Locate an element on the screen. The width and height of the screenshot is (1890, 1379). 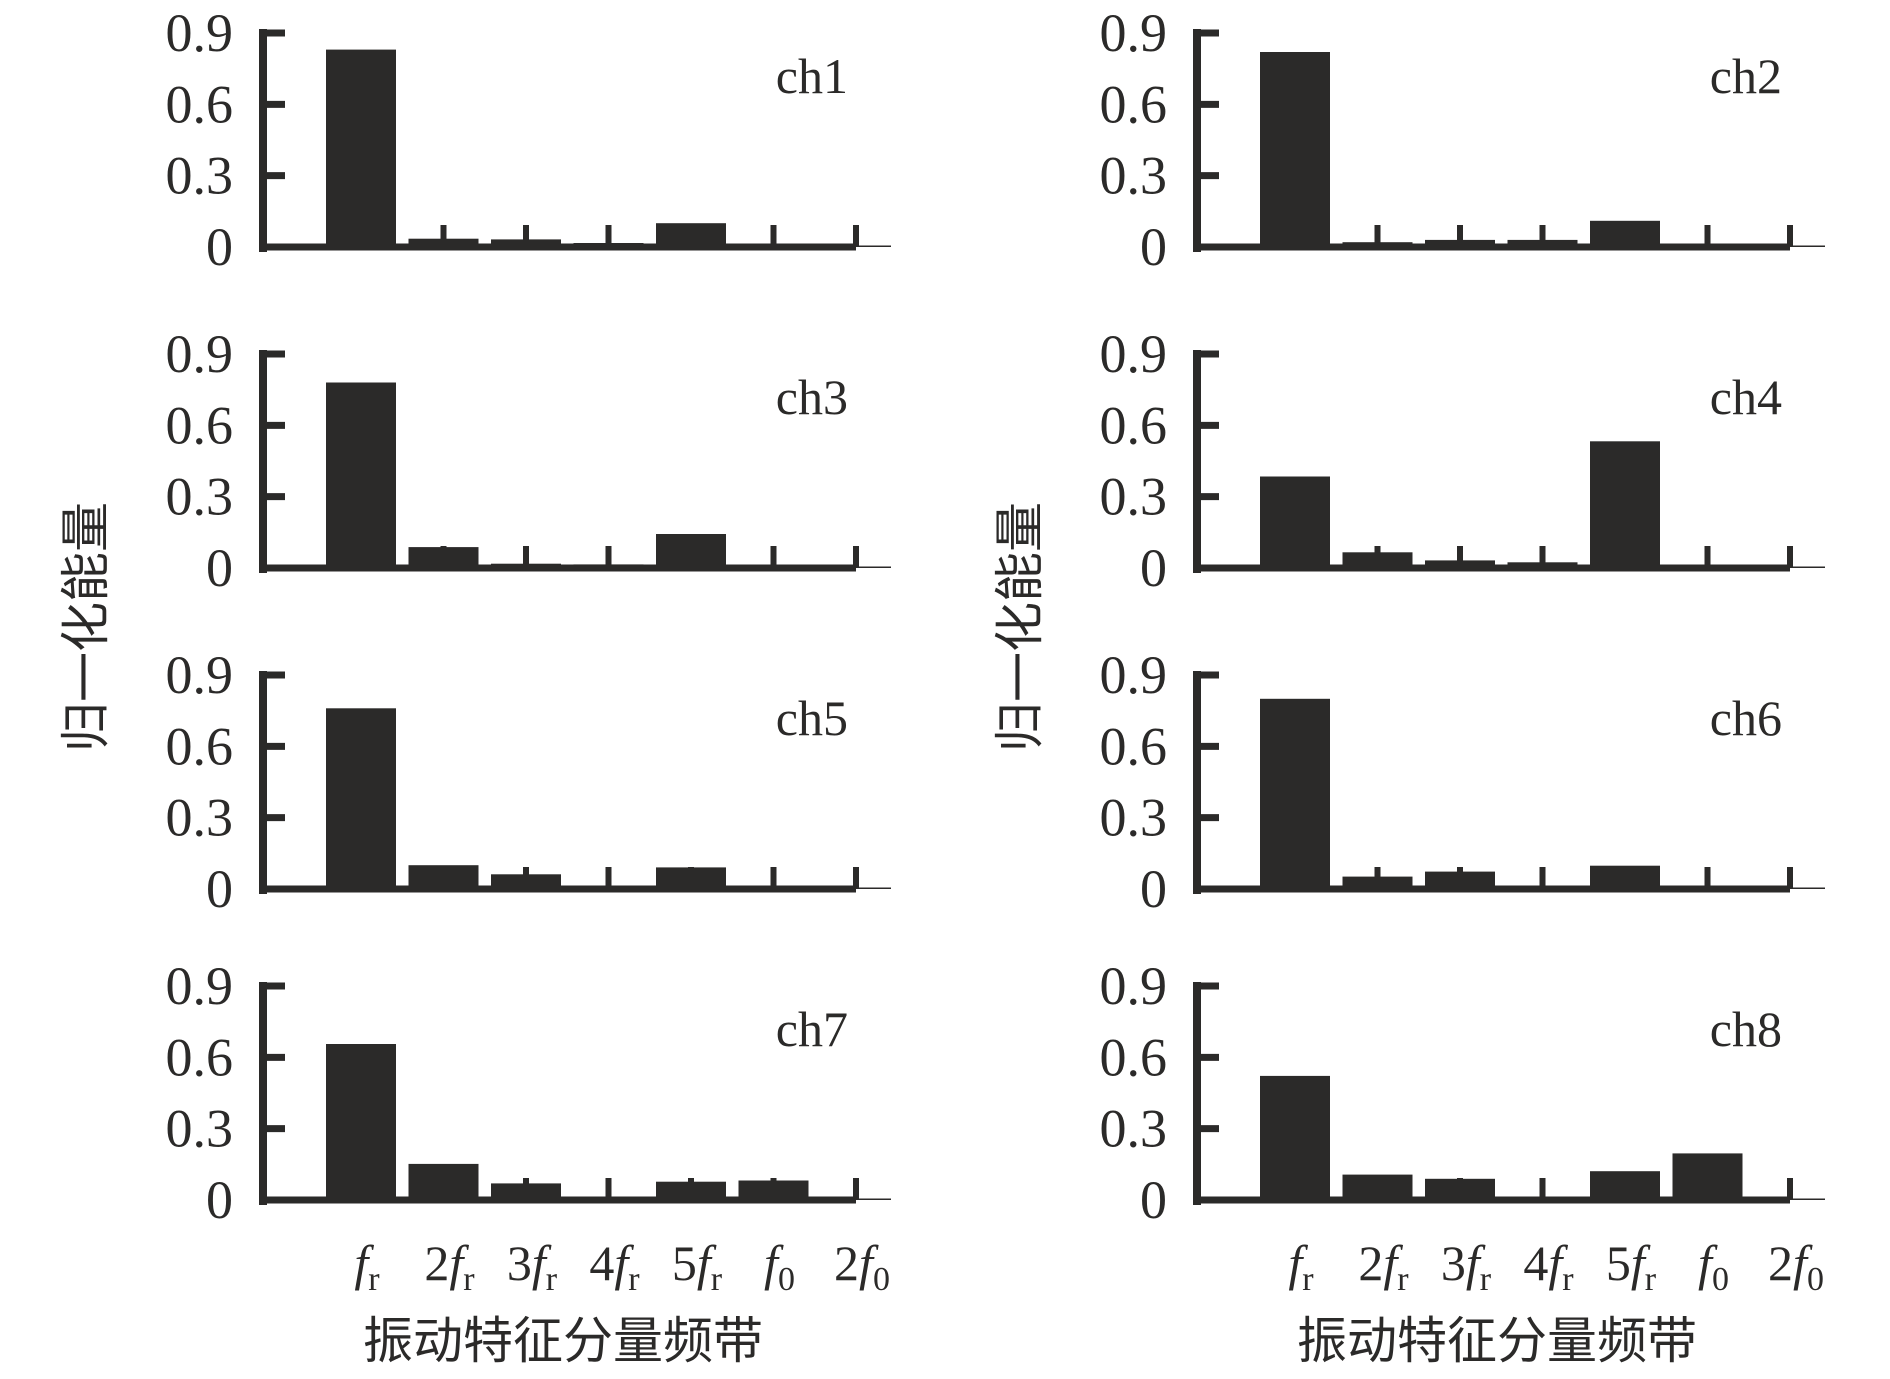
panel-ch8: 0 0.3 0.6 0.9 ch8 is located at coordinates (1462, 1093).